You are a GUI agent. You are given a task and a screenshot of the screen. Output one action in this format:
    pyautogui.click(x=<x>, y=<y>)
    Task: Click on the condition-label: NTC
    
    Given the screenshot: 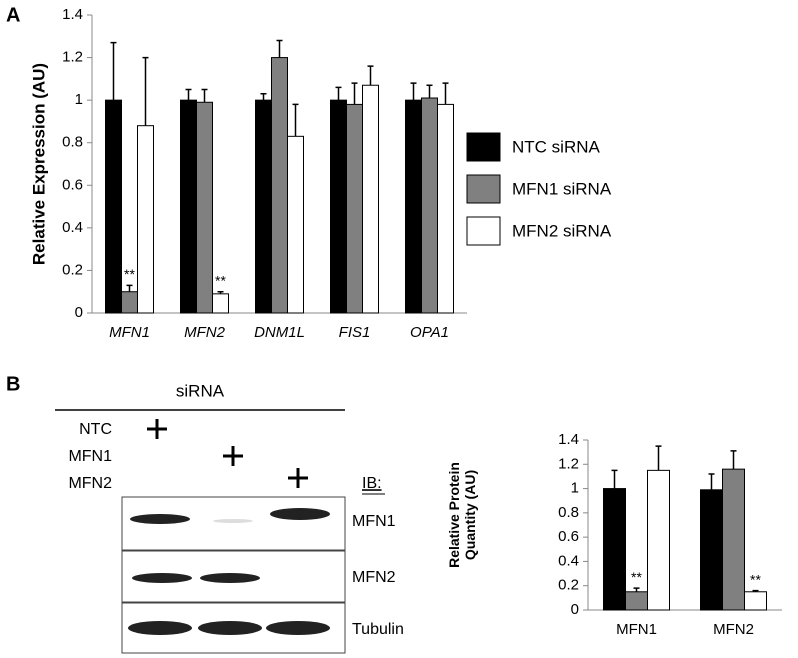 What is the action you would take?
    pyautogui.click(x=95, y=429)
    